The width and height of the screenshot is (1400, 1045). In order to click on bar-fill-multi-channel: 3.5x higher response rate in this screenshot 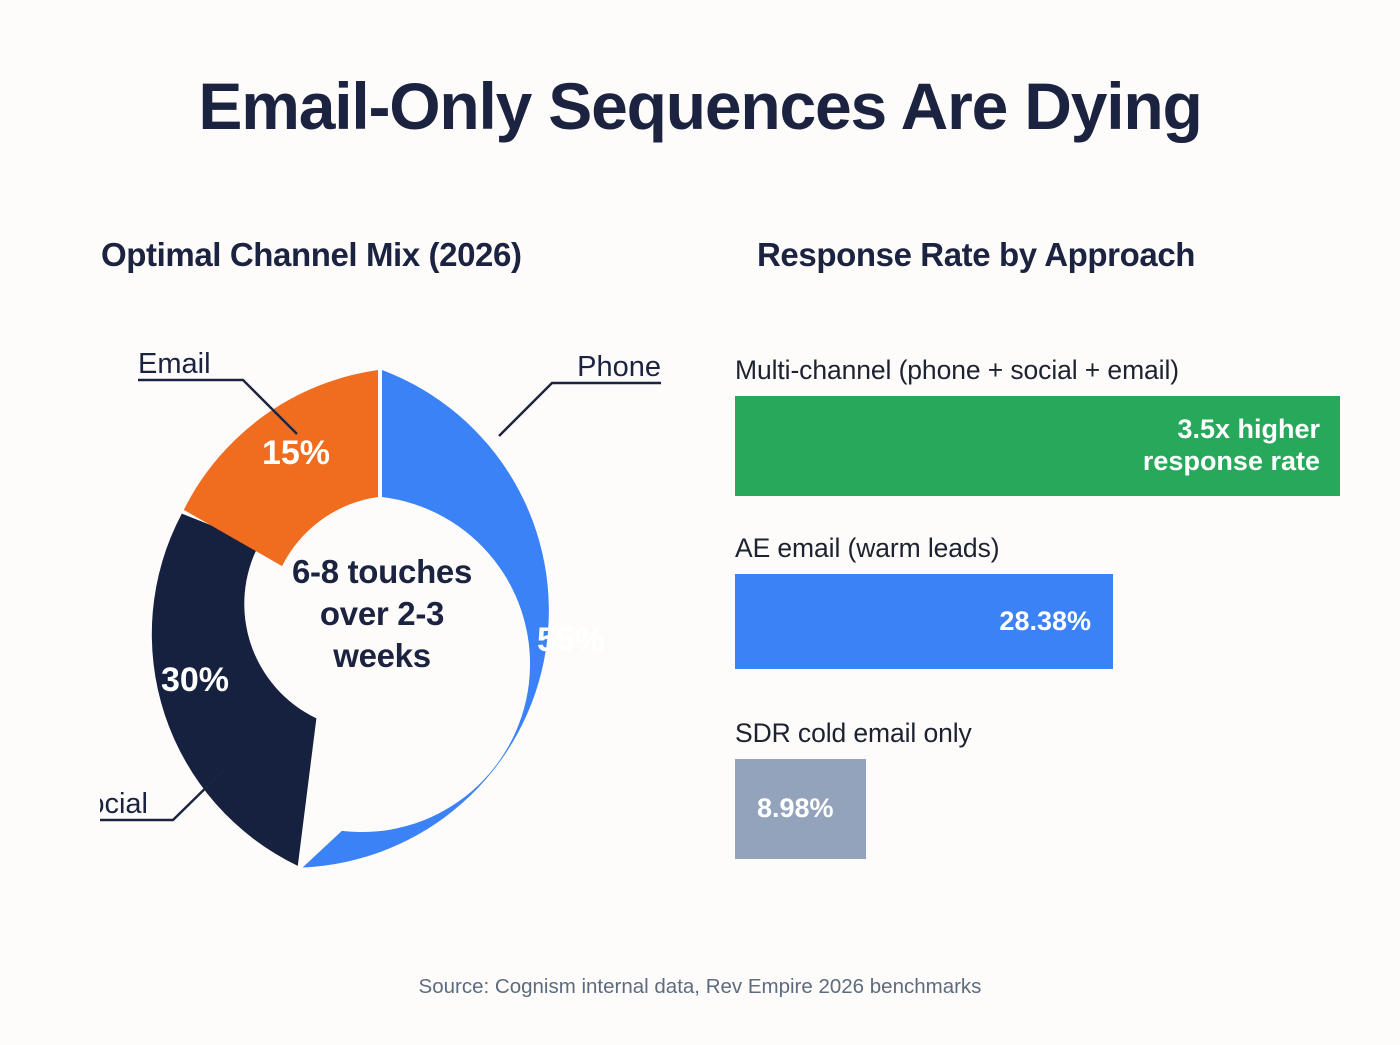, I will do `click(1037, 446)`.